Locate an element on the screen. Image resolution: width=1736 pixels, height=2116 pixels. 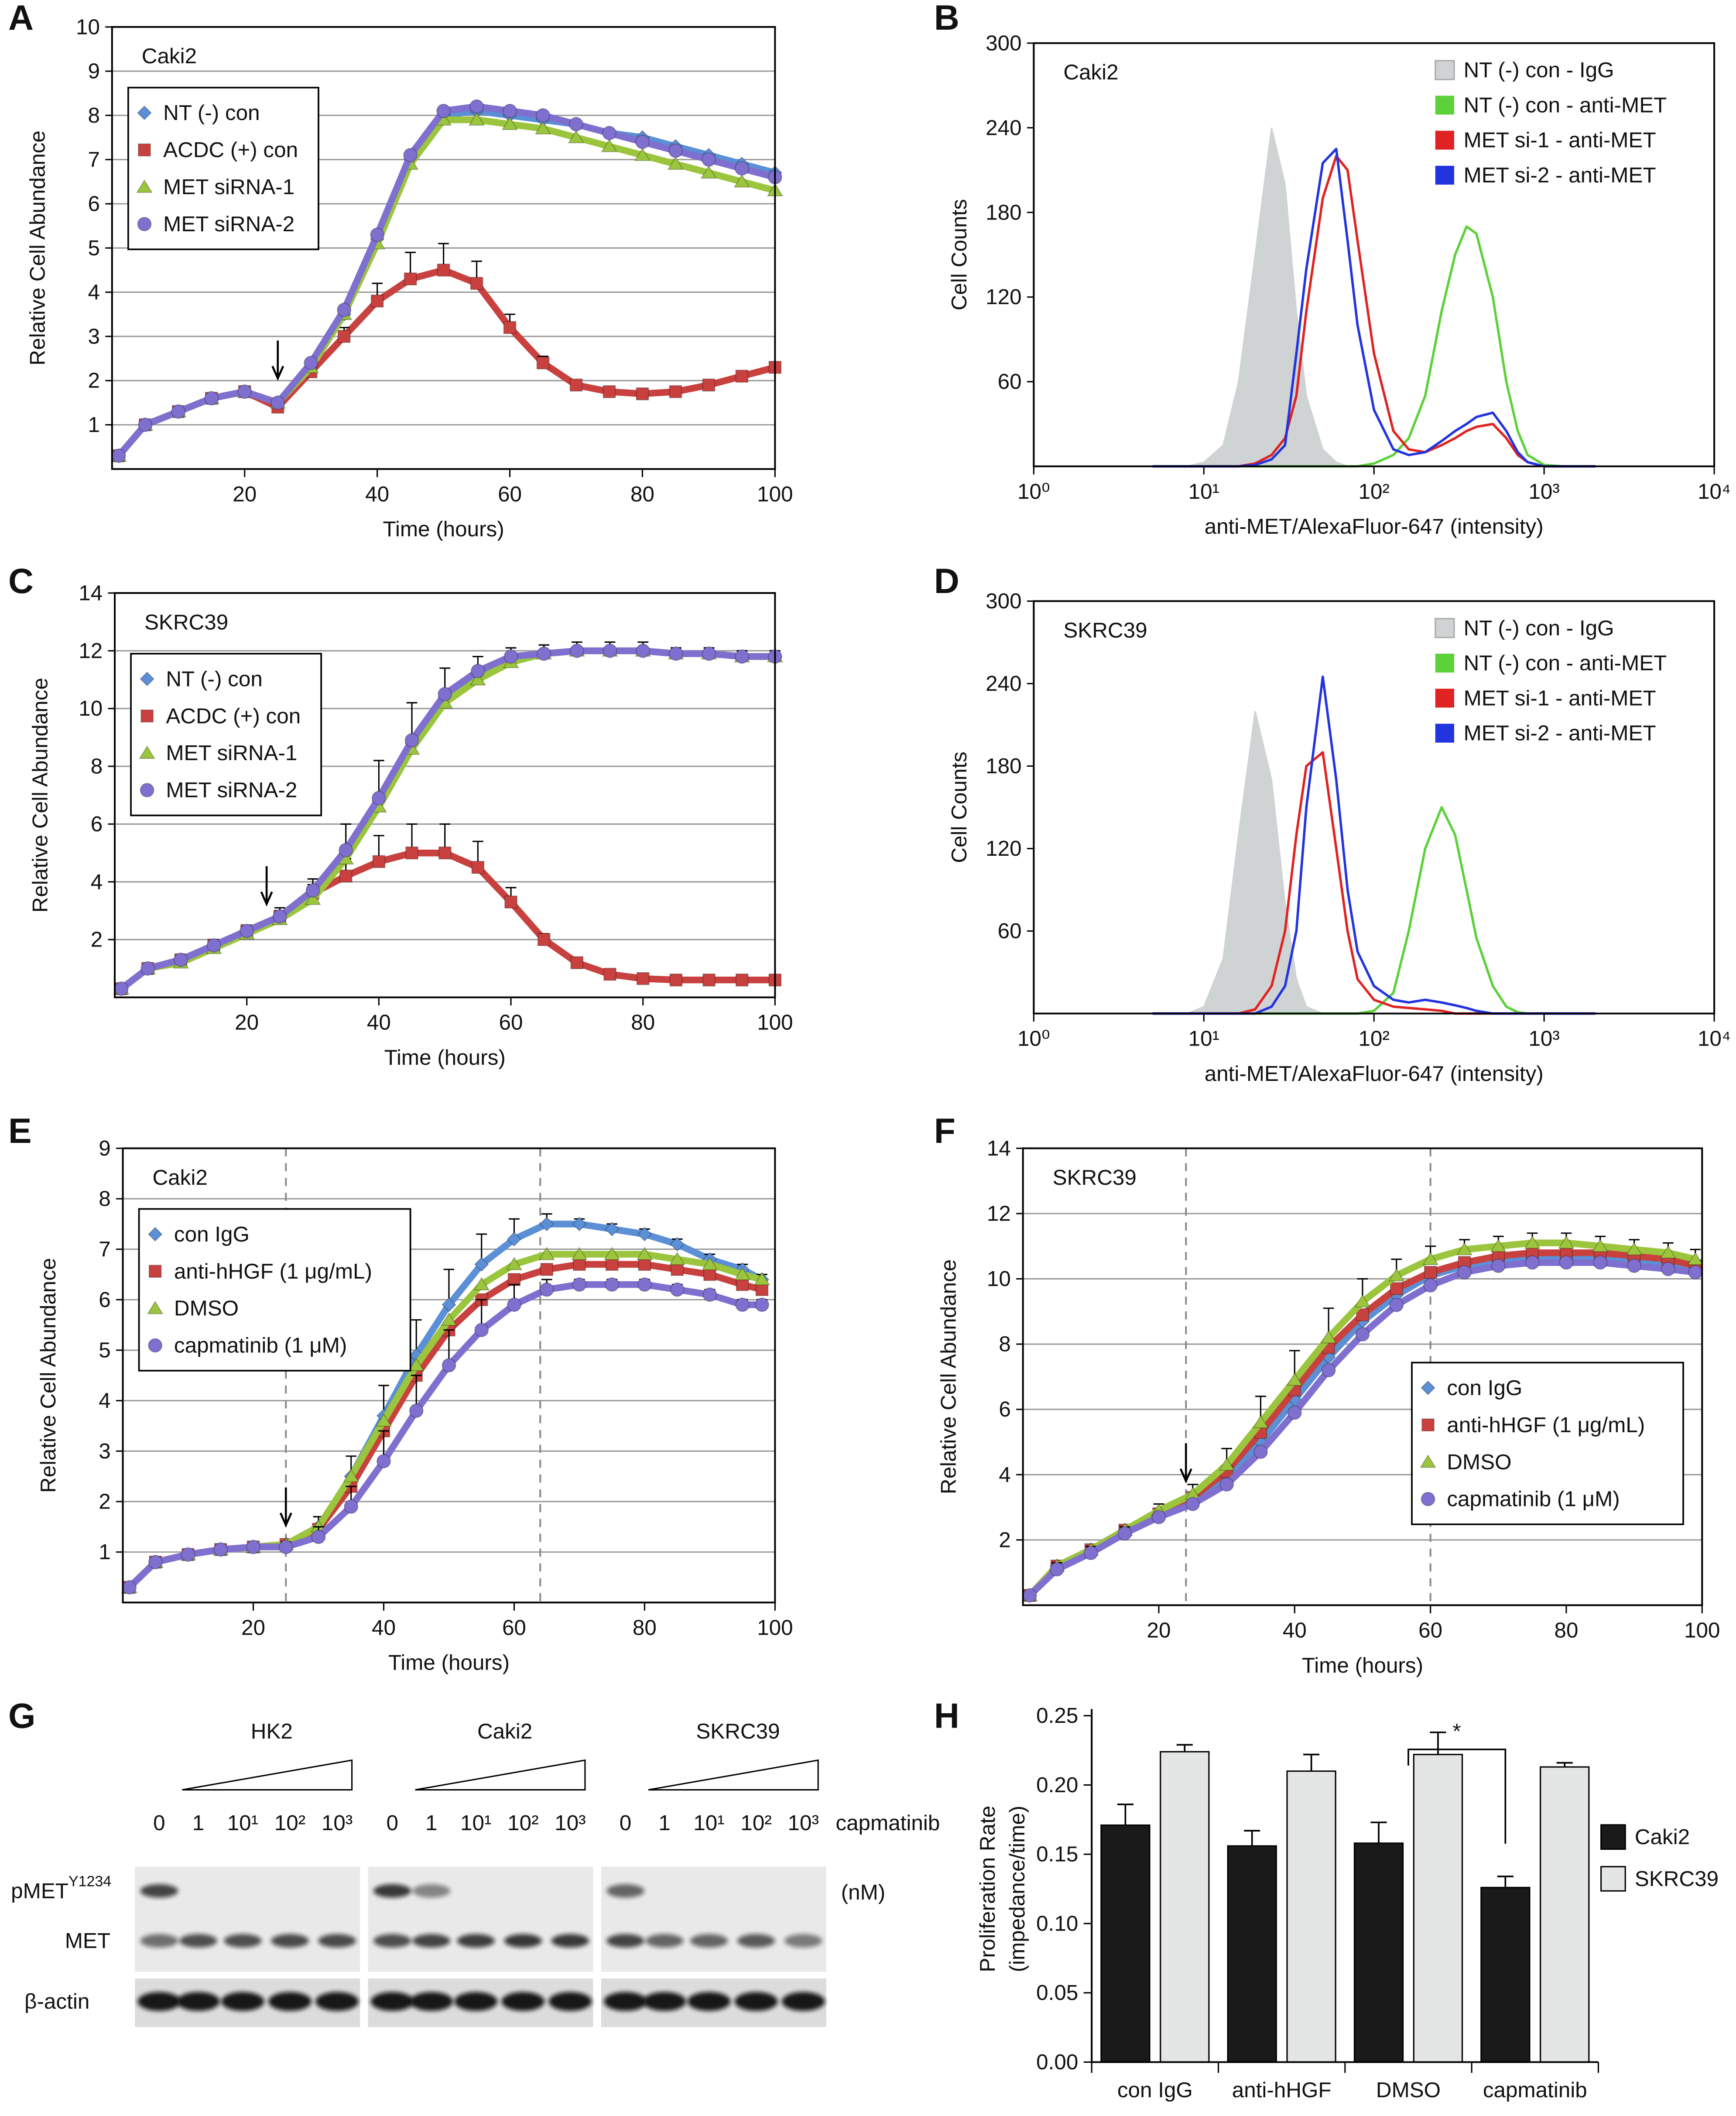
x-tick-label: 10⁰ is located at coordinates (1033, 1039).